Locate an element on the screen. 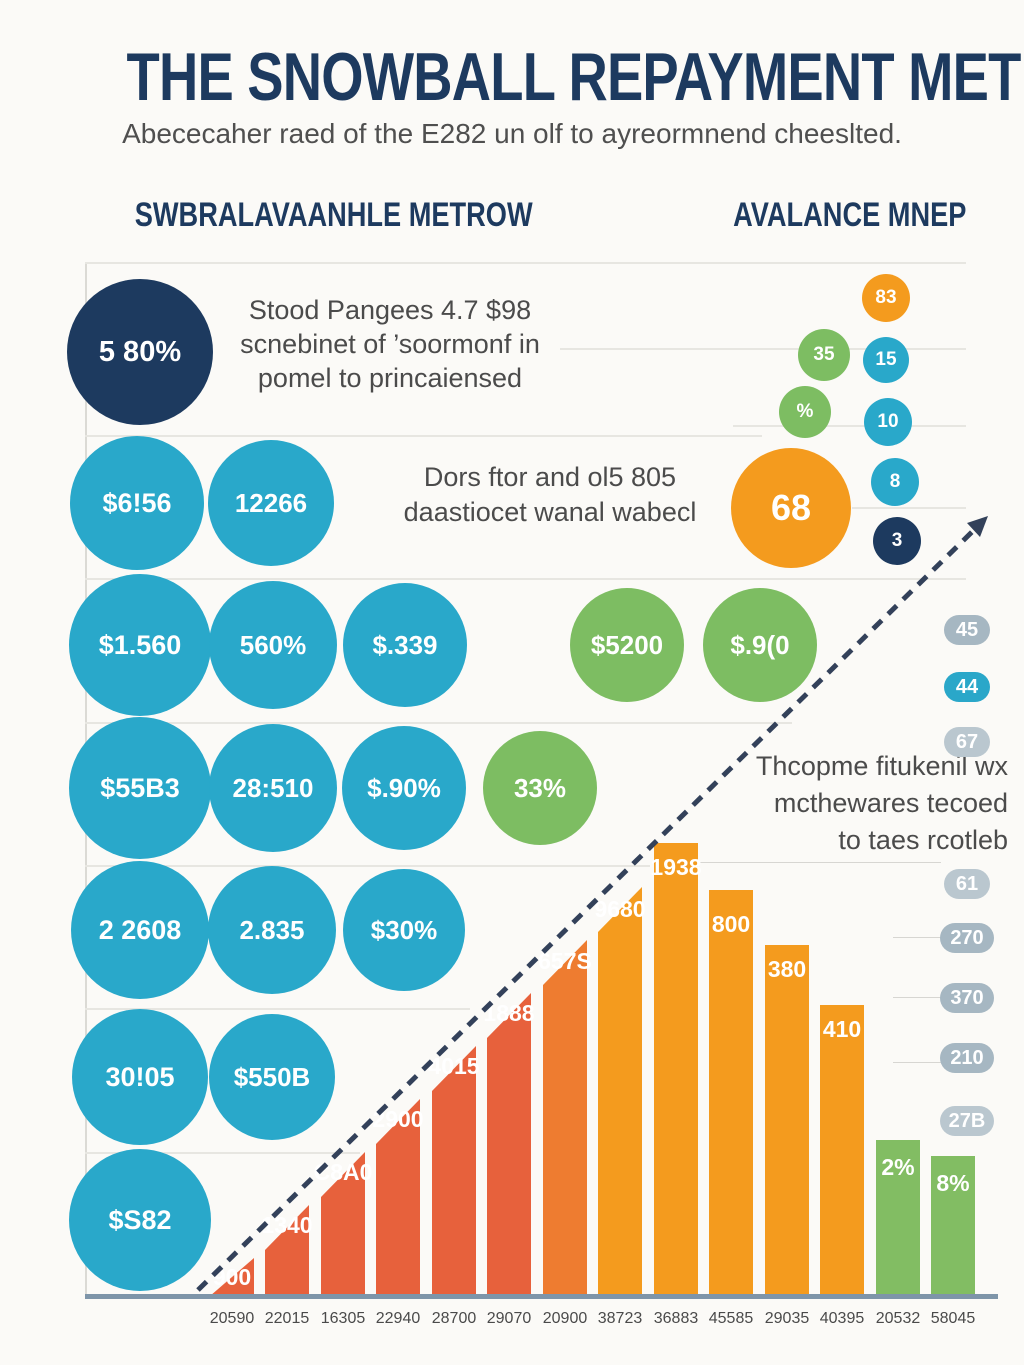 This screenshot has width=1024, height=1365. x-axis-label: 45585 is located at coordinates (731, 1318).